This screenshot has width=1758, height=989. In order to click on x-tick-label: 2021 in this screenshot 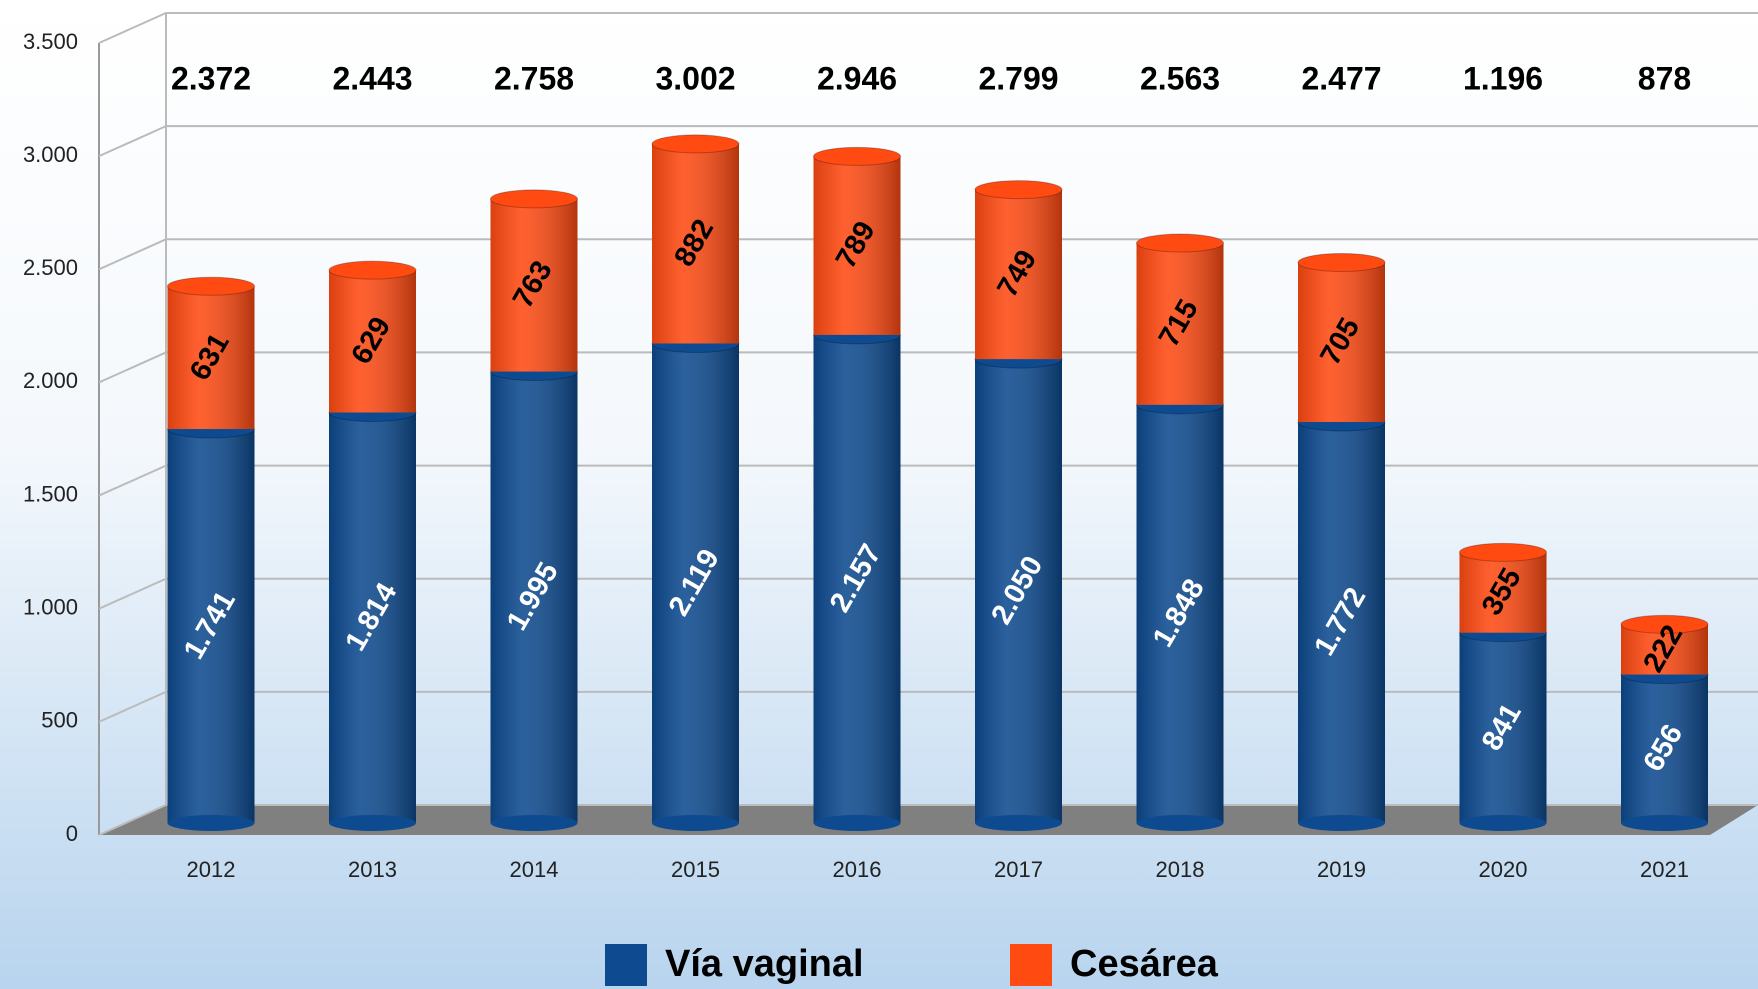, I will do `click(1664, 869)`.